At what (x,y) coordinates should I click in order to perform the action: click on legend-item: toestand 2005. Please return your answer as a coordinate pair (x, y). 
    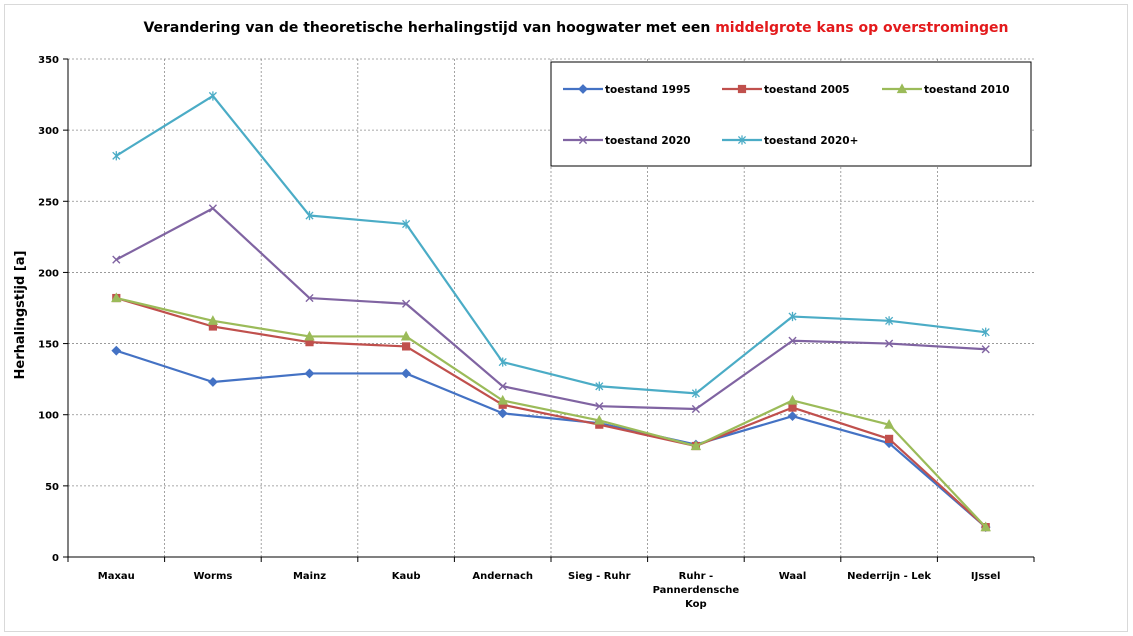
    Looking at the image, I should click on (786, 90).